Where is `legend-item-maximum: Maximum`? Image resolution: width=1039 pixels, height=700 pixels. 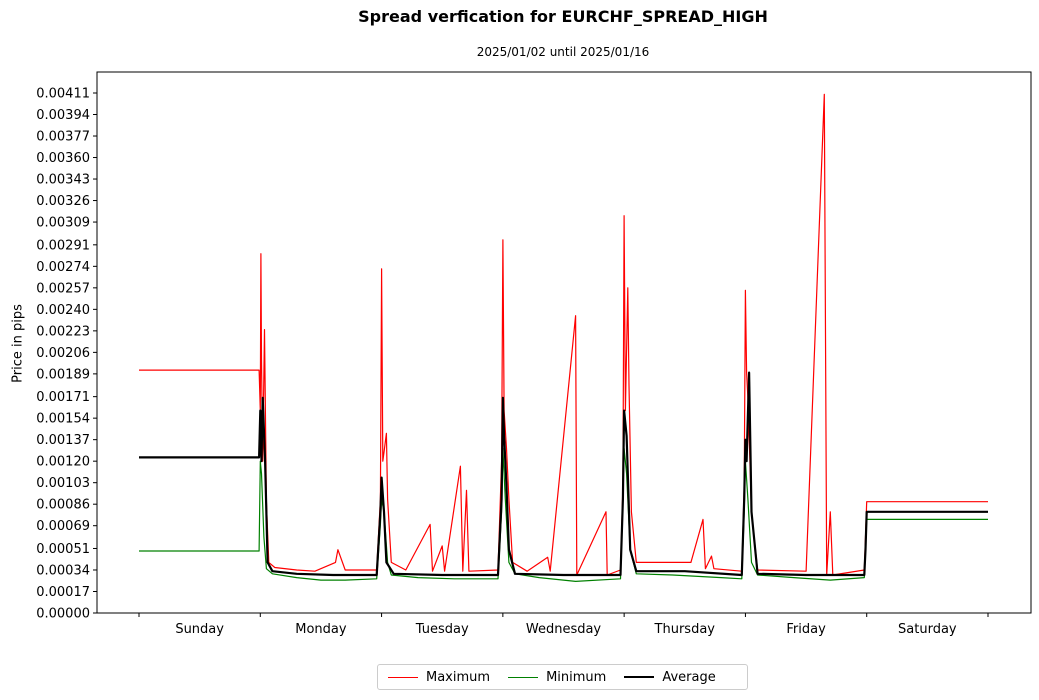
legend-item-maximum: Maximum is located at coordinates (439, 677).